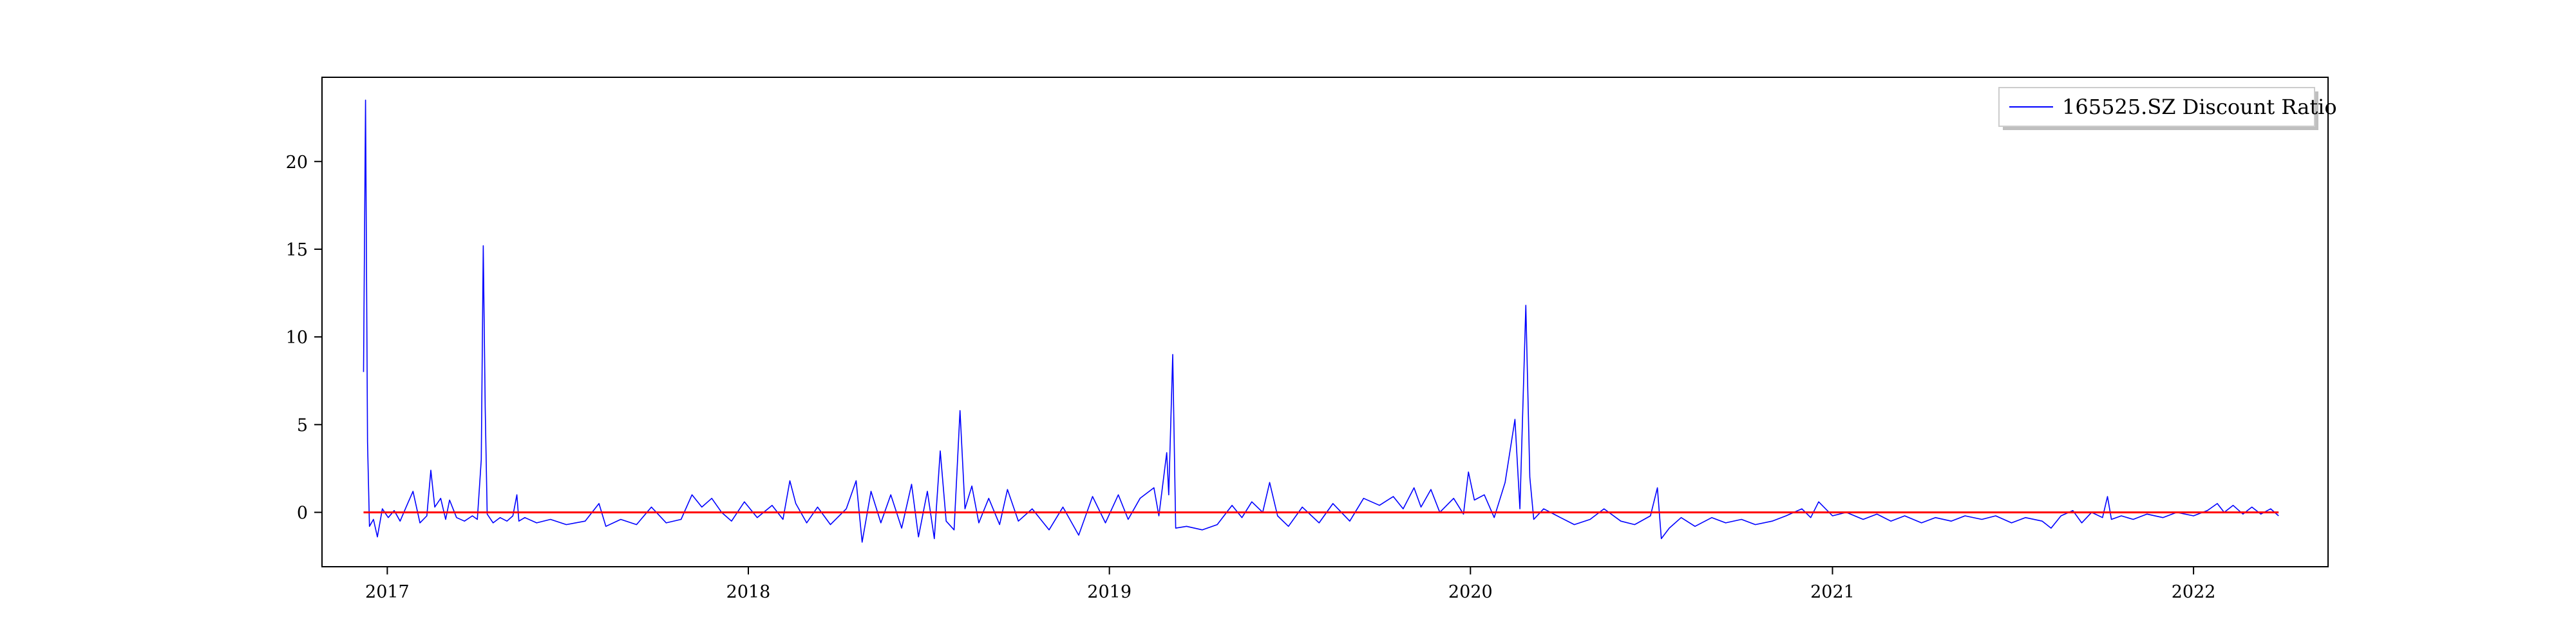 Image resolution: width=2576 pixels, height=644 pixels. What do you see at coordinates (1471, 592) in the screenshot?
I see `x-tick-label: 2020` at bounding box center [1471, 592].